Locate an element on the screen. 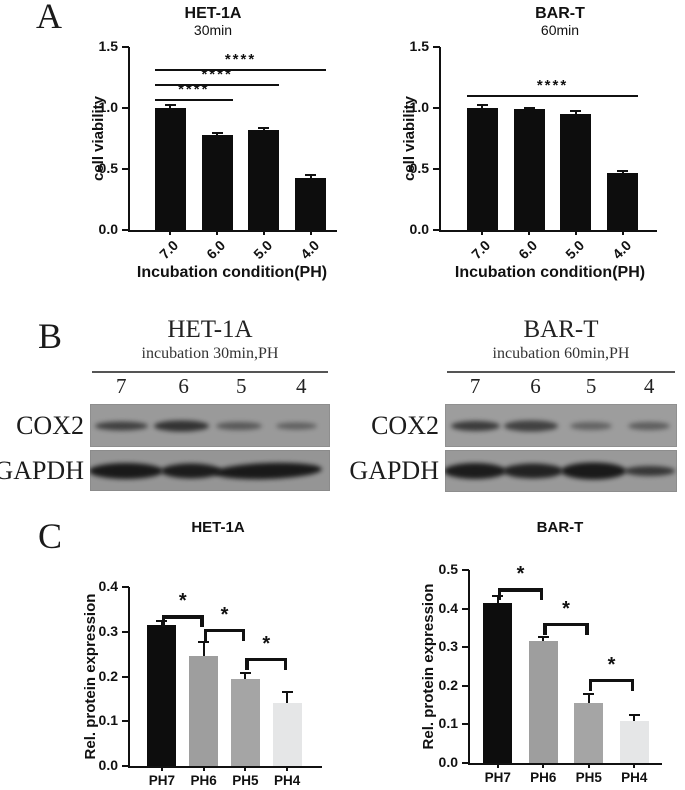 This screenshot has height=790, width=685. bar-PH6 is located at coordinates (204, 711).